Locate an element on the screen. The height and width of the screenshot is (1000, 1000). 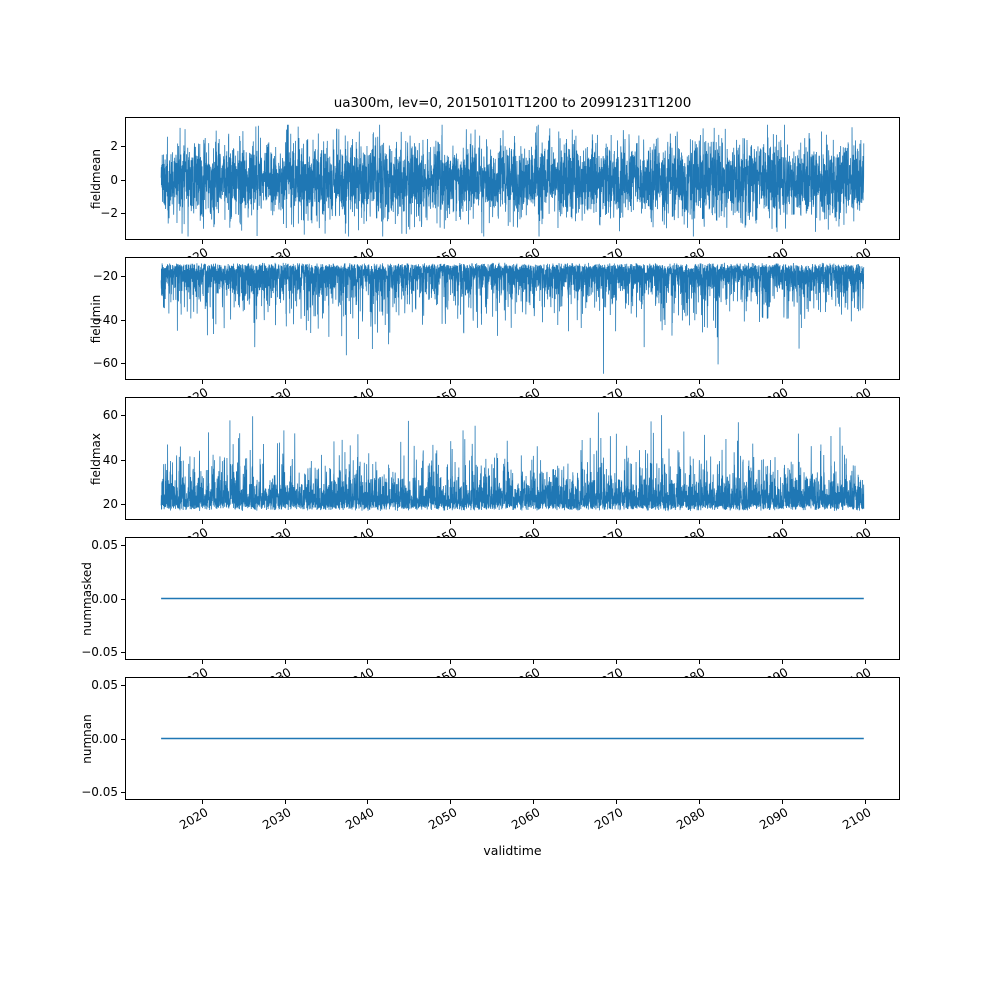
y-tick-label: 60 is located at coordinates (110, 414).